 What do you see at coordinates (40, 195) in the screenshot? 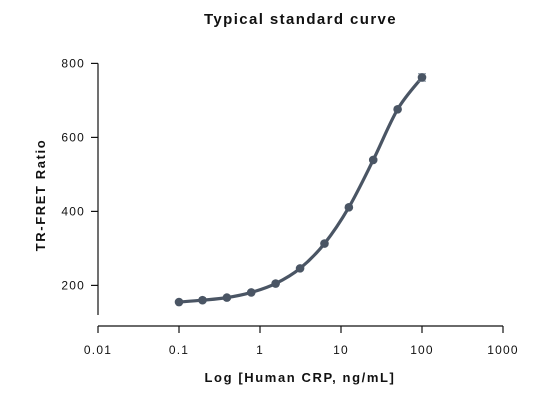
I see `y-axis-label: TR-FRET Ratio` at bounding box center [40, 195].